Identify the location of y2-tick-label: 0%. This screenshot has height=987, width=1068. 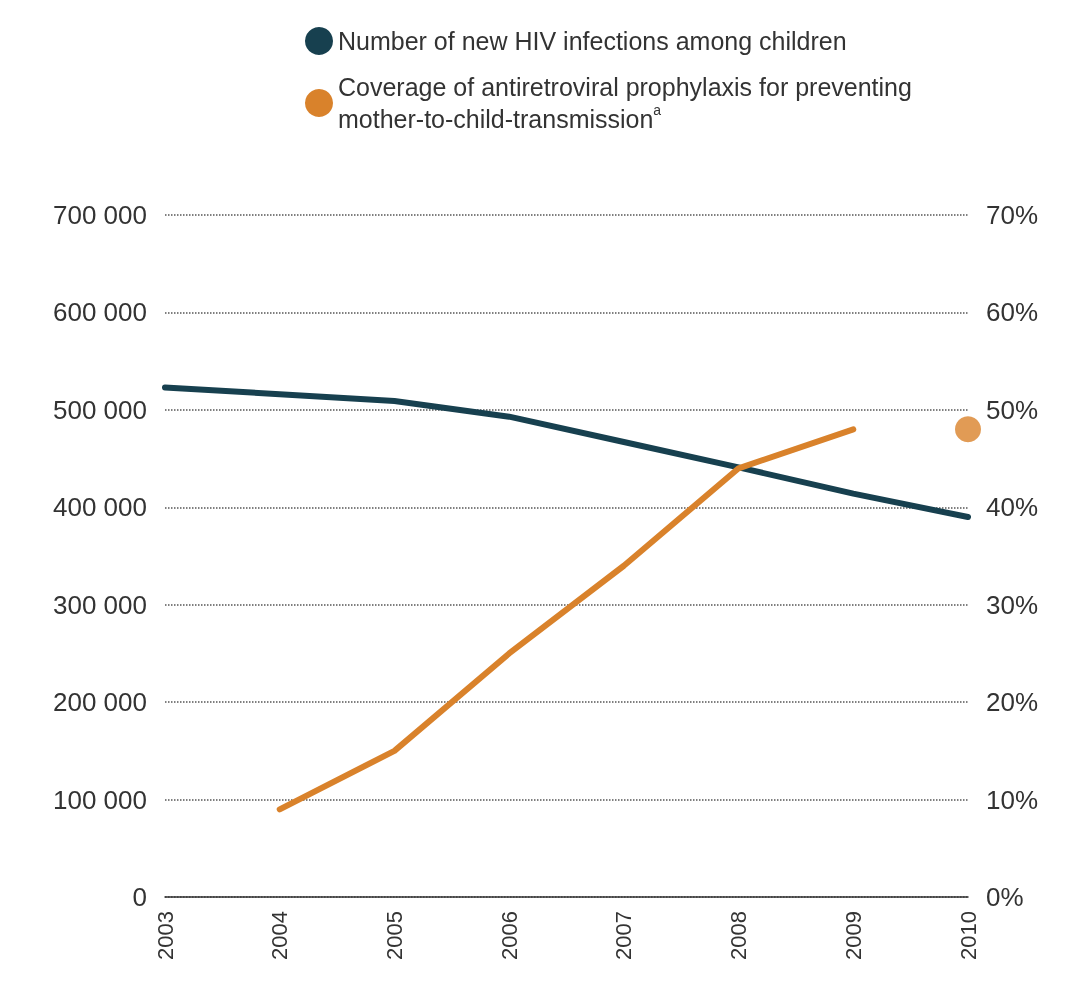
(1005, 897).